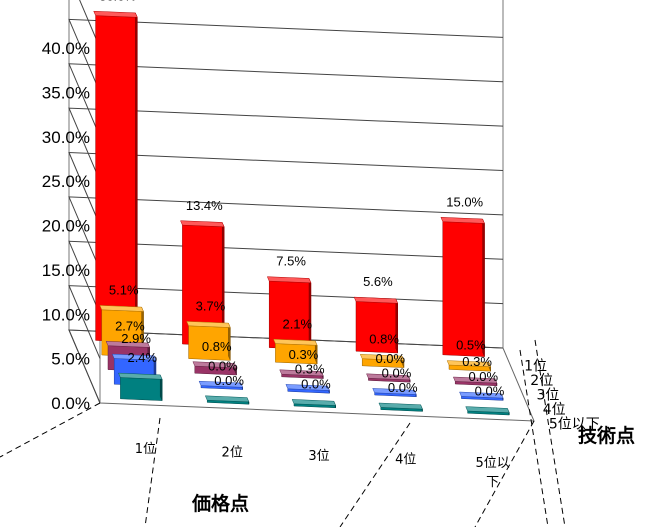 This screenshot has width=658, height=527. I want to click on x-tick-line: 下, so click(492, 482).